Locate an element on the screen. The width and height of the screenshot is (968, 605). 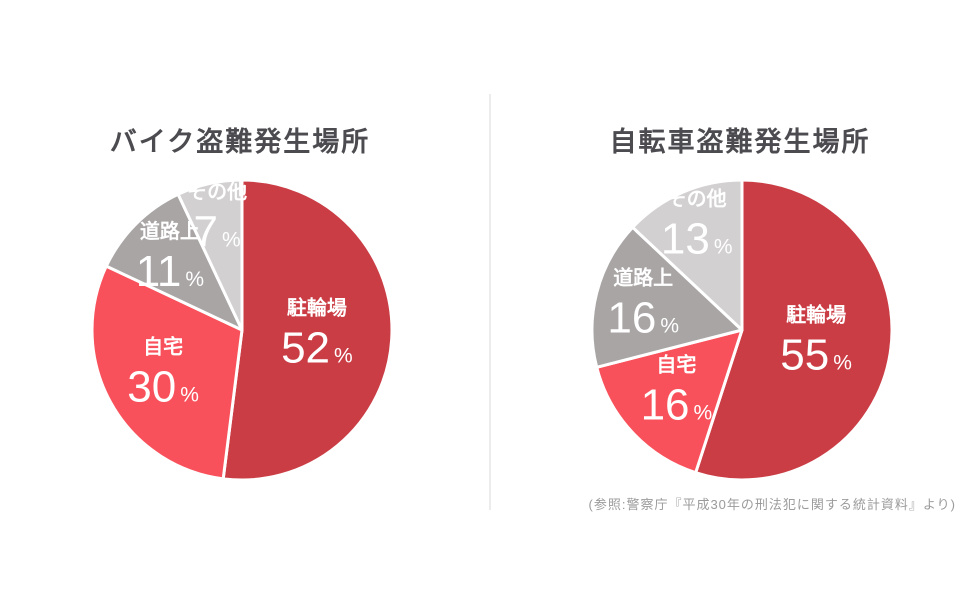
chart-title-bicycle: 自転車盗難発生場所 is located at coordinates (740, 142).